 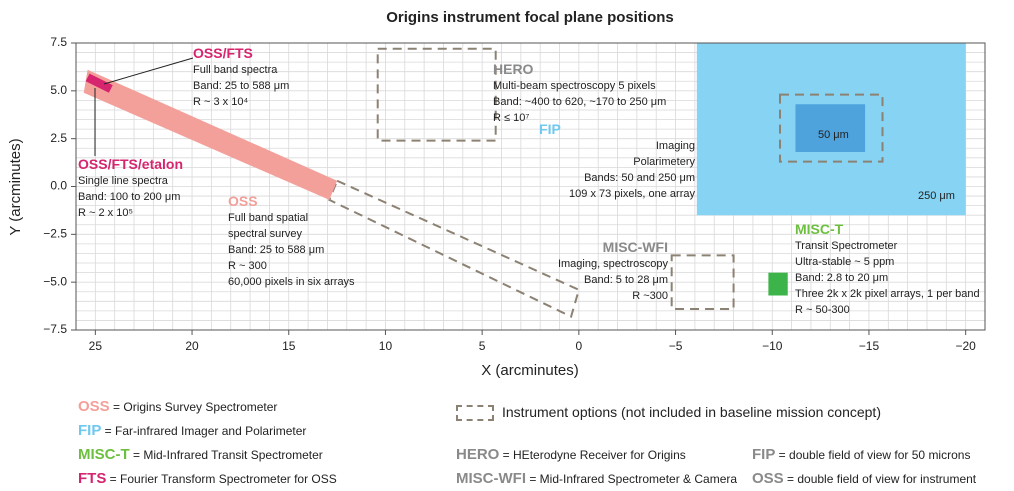 What do you see at coordinates (247, 266) in the screenshot?
I see `annotation-line: R ~ 300` at bounding box center [247, 266].